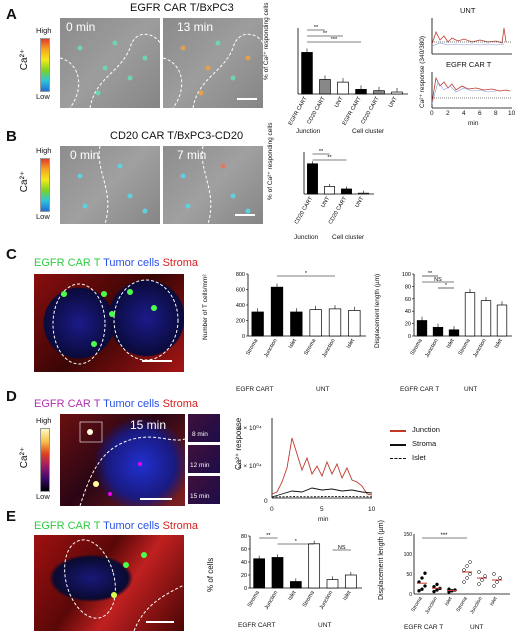 The image size is (520, 635). I want to click on y-tick-label: 100, so click(408, 555).